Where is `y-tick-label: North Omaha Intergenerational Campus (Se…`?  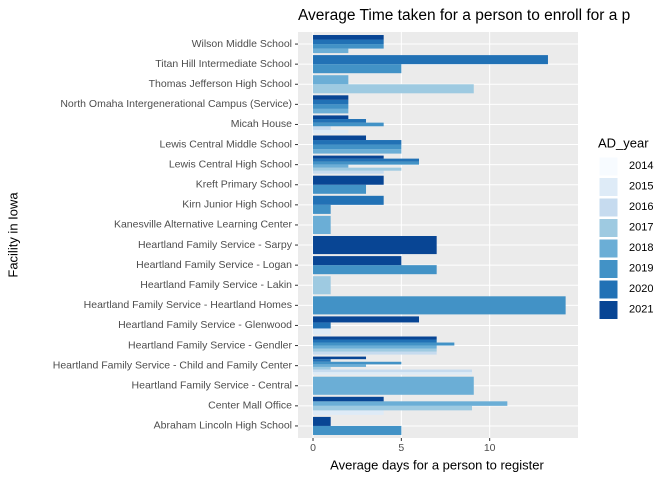 y-tick-label: North Omaha Intergenerational Campus (Se… is located at coordinates (176, 104).